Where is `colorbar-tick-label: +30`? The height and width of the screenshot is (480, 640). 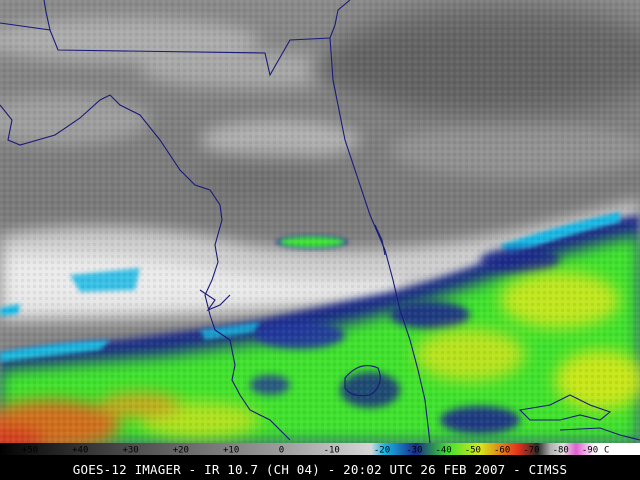
colorbar-tick-label: +30 is located at coordinates (130, 451).